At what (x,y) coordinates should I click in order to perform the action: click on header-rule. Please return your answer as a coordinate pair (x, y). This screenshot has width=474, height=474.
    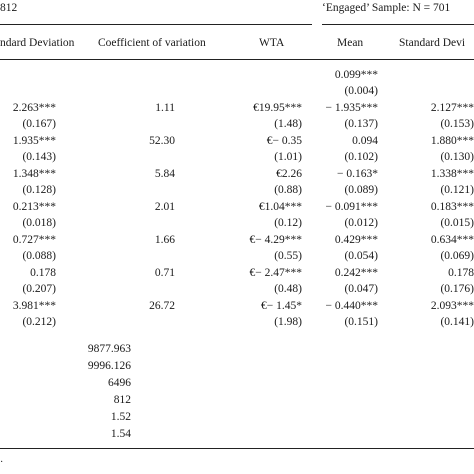
    Looking at the image, I should click on (237, 59).